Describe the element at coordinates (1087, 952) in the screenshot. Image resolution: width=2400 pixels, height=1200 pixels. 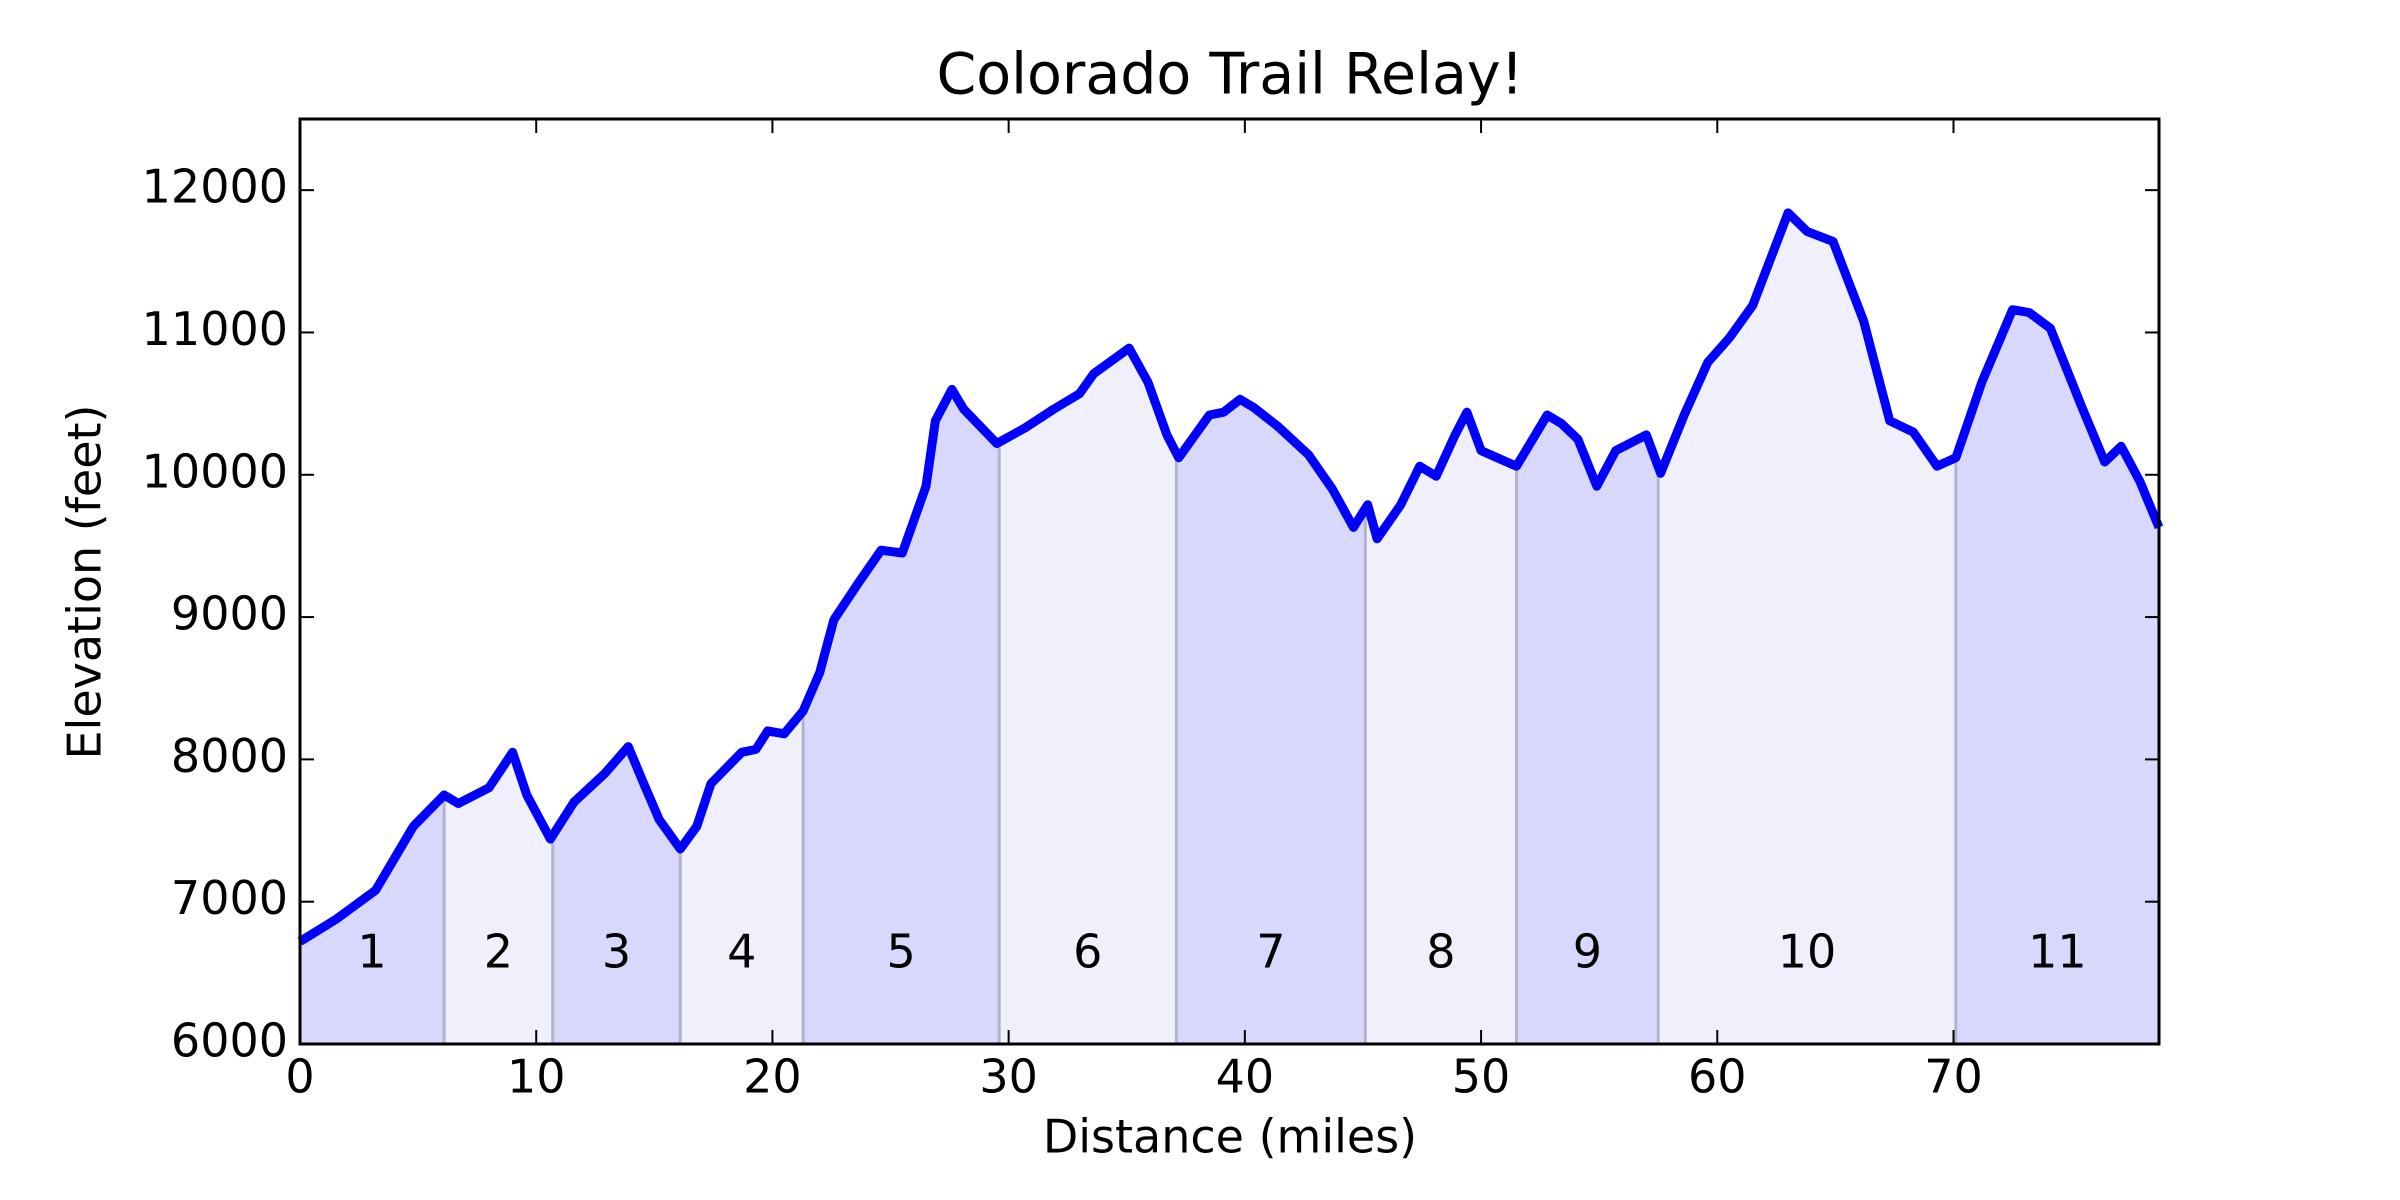
I see `segment-label: 6` at that location.